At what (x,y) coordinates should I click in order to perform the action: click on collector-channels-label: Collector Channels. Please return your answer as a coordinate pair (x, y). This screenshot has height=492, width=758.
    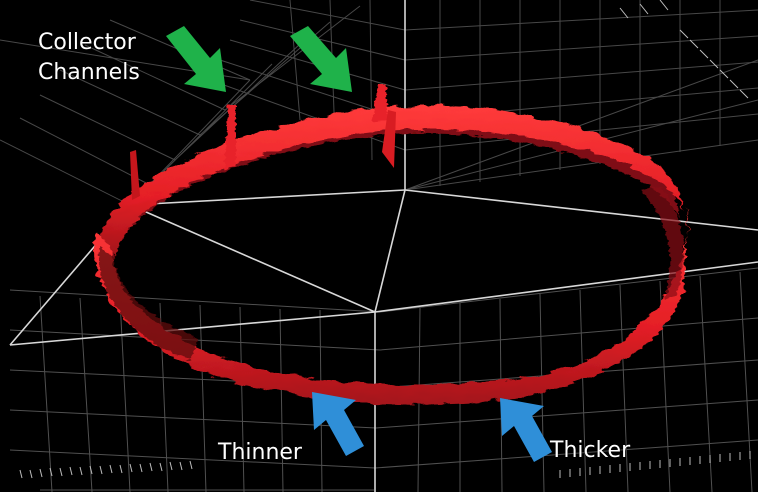
    Looking at the image, I should click on (89, 58).